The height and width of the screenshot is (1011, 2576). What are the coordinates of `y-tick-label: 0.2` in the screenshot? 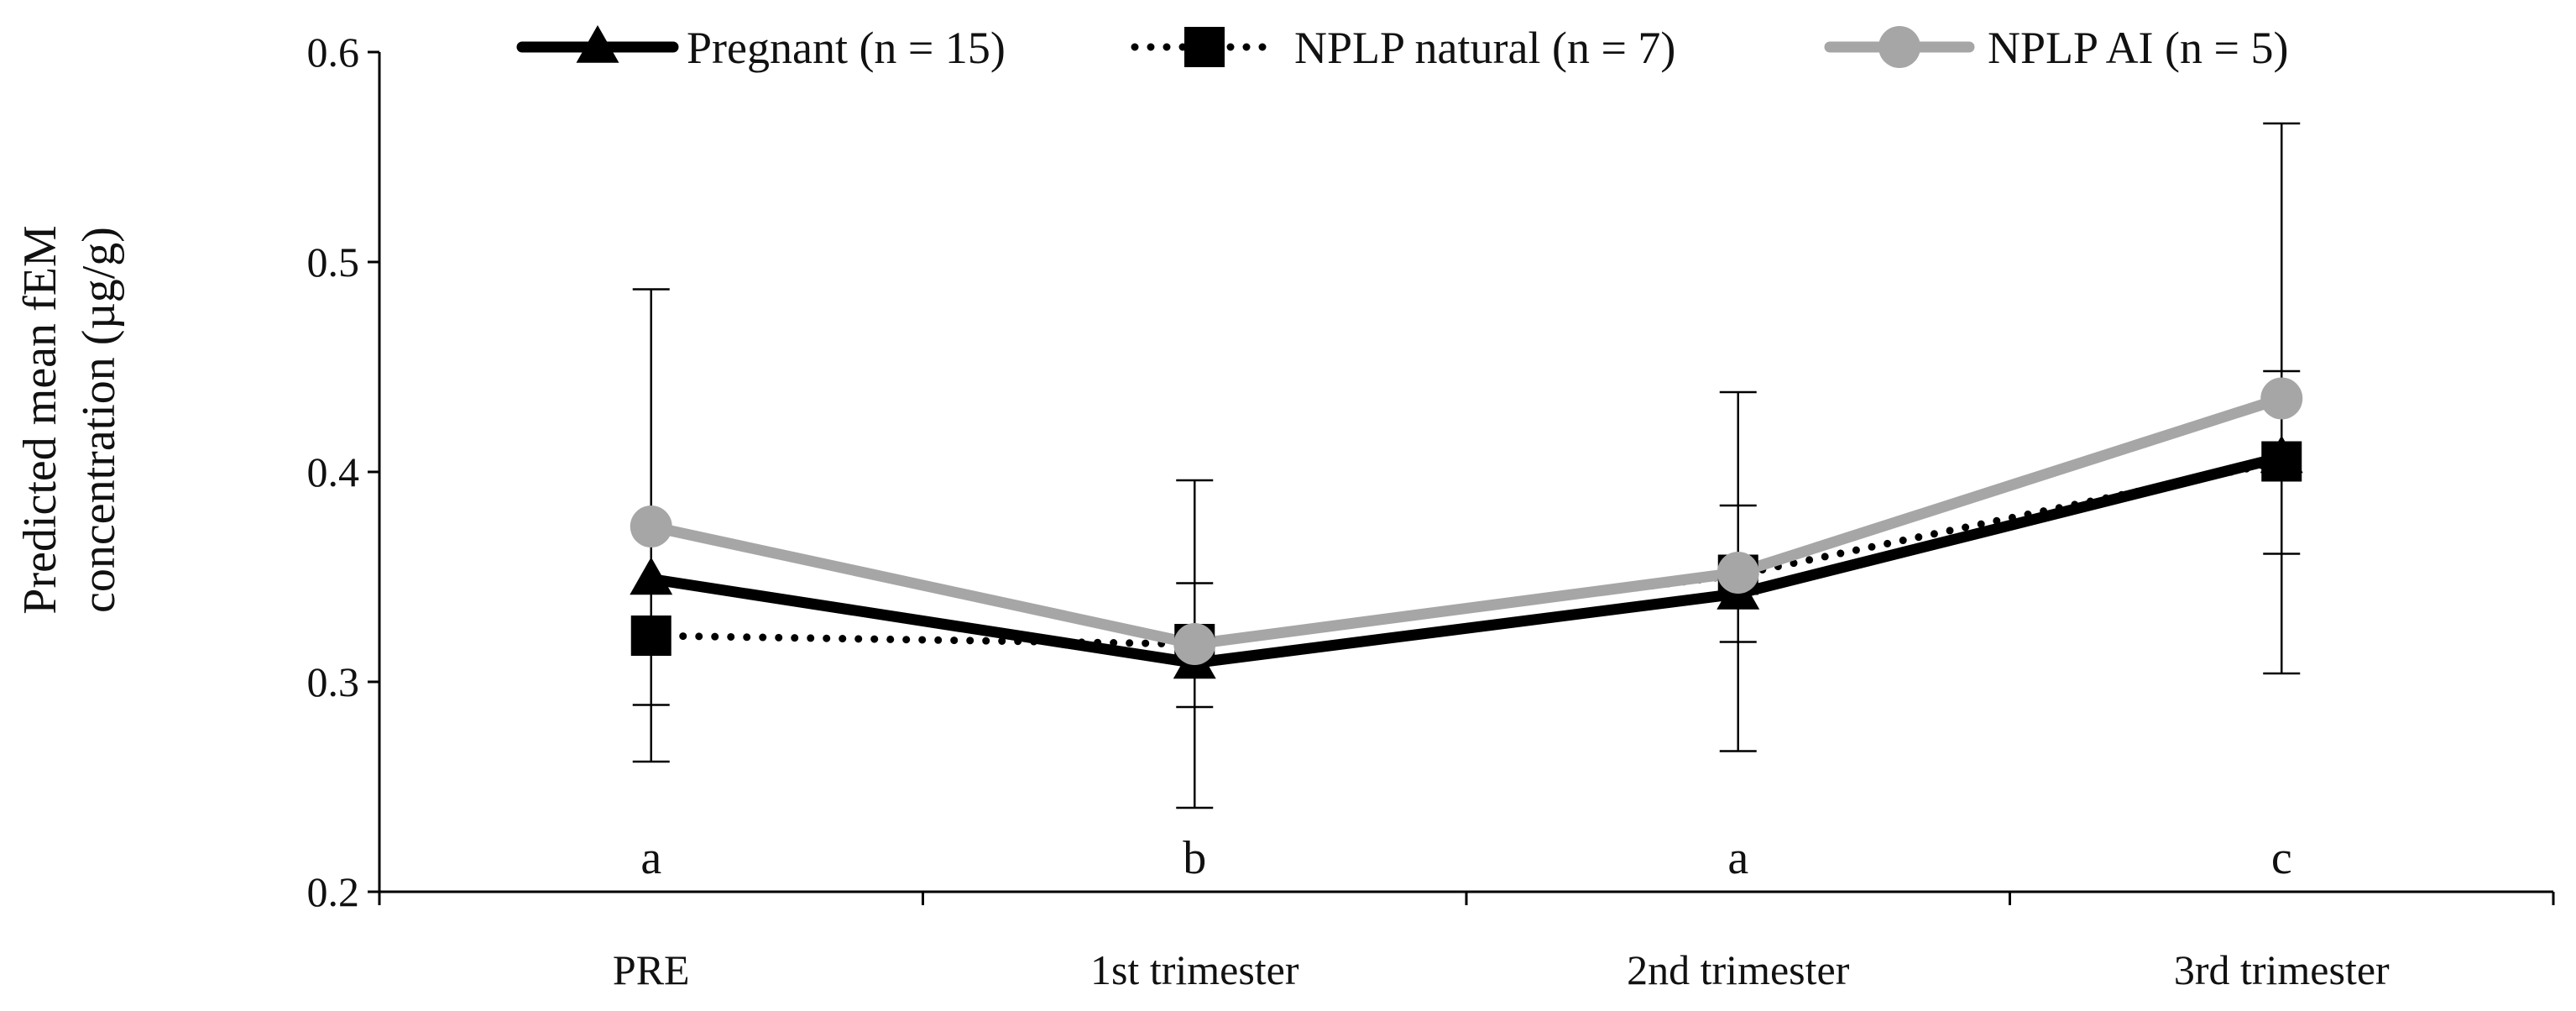 It's located at (333, 891).